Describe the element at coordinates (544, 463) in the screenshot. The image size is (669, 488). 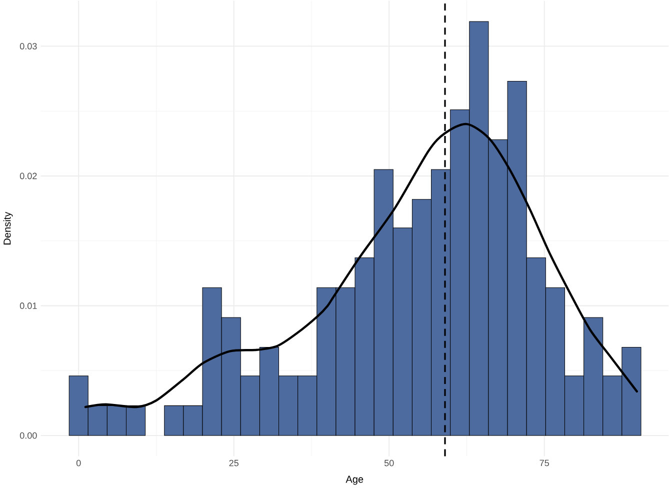
I see `x-tick-label: 75` at that location.